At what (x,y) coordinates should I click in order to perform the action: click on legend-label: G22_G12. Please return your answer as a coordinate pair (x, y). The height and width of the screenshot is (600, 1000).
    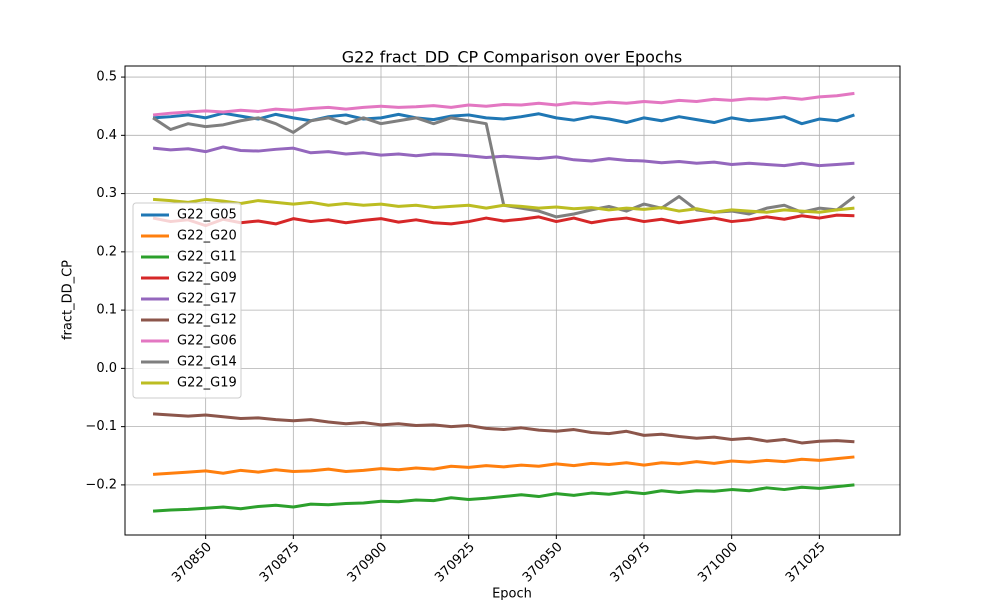
    Looking at the image, I should click on (207, 320).